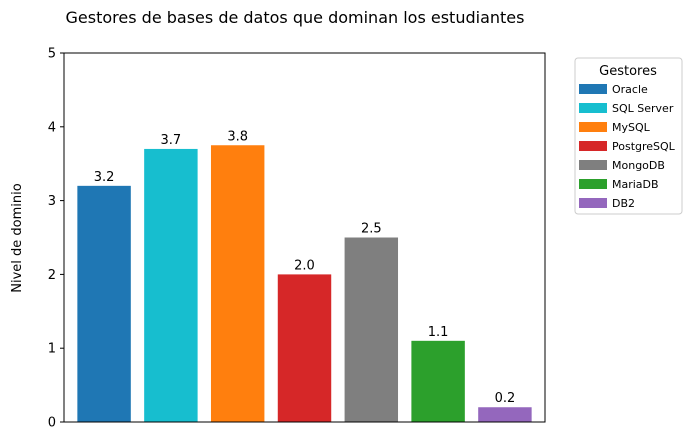 The height and width of the screenshot is (441, 692). What do you see at coordinates (52, 201) in the screenshot?
I see `y-tick-label: 3` at bounding box center [52, 201].